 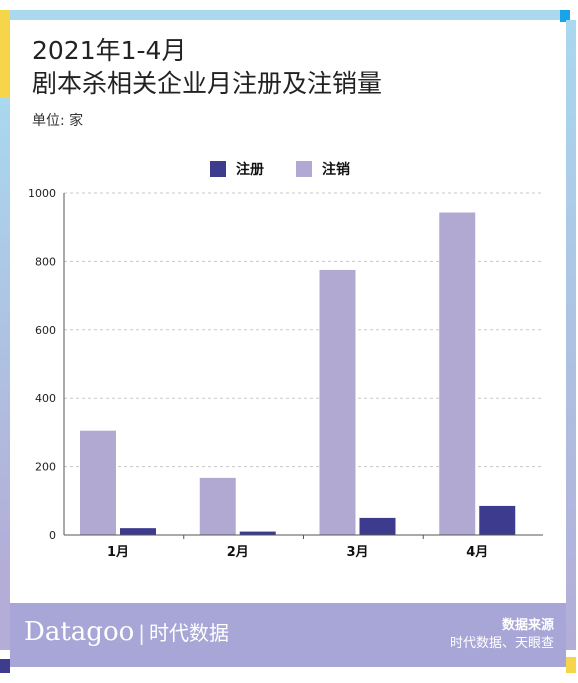 What do you see at coordinates (45, 467) in the screenshot?
I see `y-tick-label: 200` at bounding box center [45, 467].